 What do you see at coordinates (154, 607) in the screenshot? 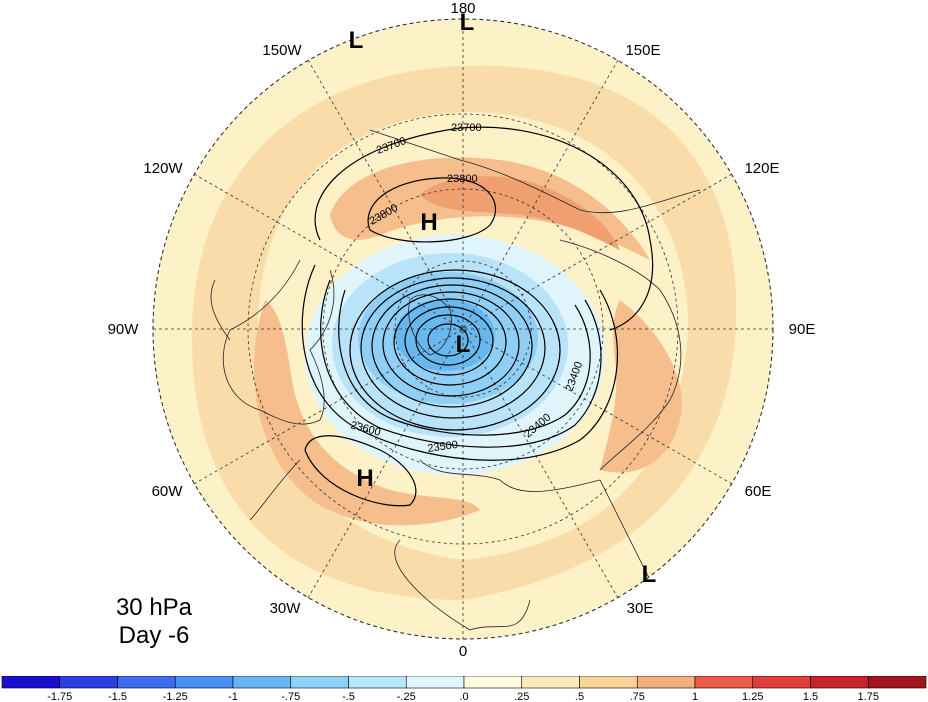
I see `plot-title-level: 30 hPa` at bounding box center [154, 607].